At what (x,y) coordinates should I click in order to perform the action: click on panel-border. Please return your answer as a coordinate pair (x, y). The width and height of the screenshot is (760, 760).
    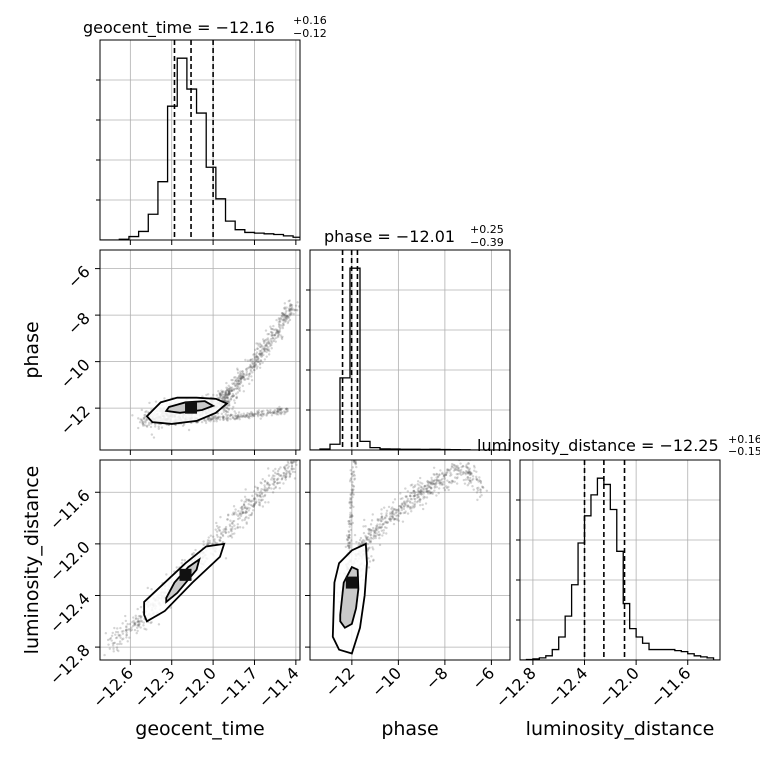
    Looking at the image, I should click on (620, 560).